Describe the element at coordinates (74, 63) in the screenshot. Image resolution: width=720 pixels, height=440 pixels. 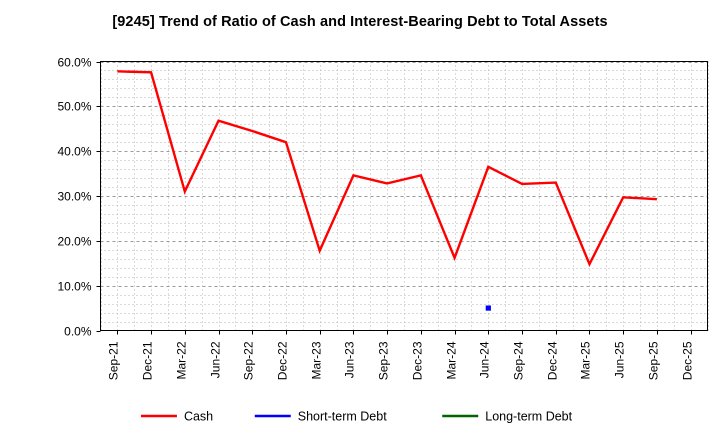
I see `y-axis-tick-label: 60.0%` at that location.